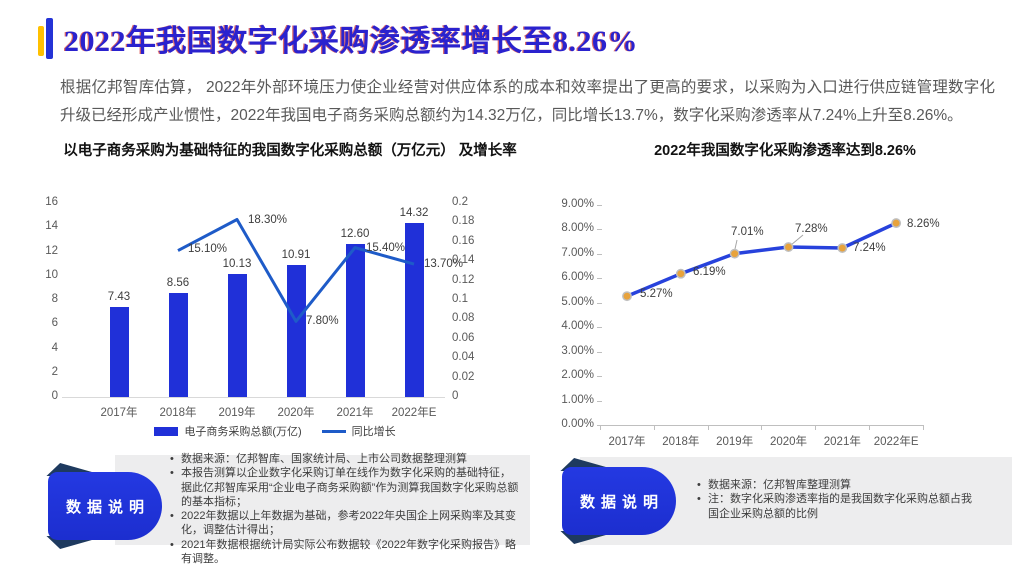 The width and height of the screenshot is (1014, 565). I want to click on growth-trend-line, so click(296, 270).